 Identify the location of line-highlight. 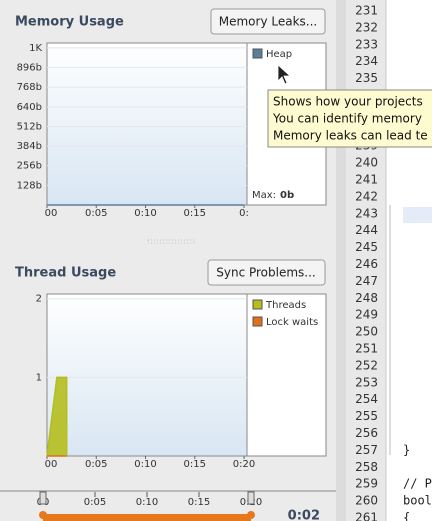
(417, 215).